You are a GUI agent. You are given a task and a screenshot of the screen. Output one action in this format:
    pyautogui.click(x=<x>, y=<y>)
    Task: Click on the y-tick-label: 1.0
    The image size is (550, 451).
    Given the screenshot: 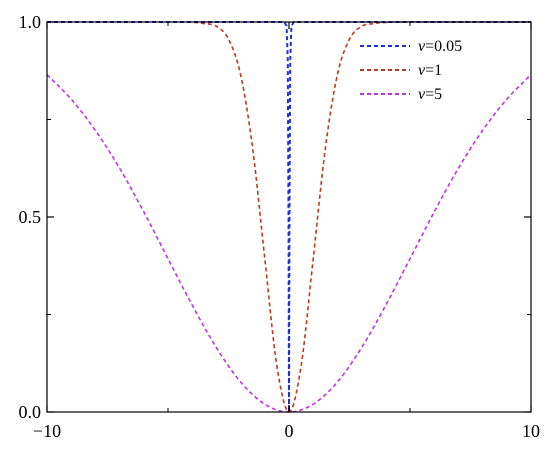 What is the action you would take?
    pyautogui.click(x=30, y=22)
    